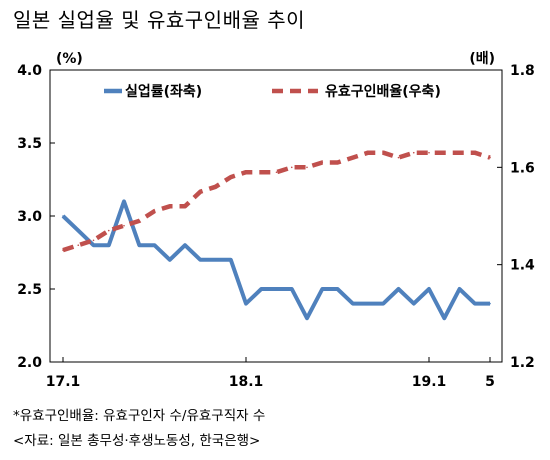 The height and width of the screenshot is (460, 550). I want to click on right-tick-label: 1.2, so click(522, 363).